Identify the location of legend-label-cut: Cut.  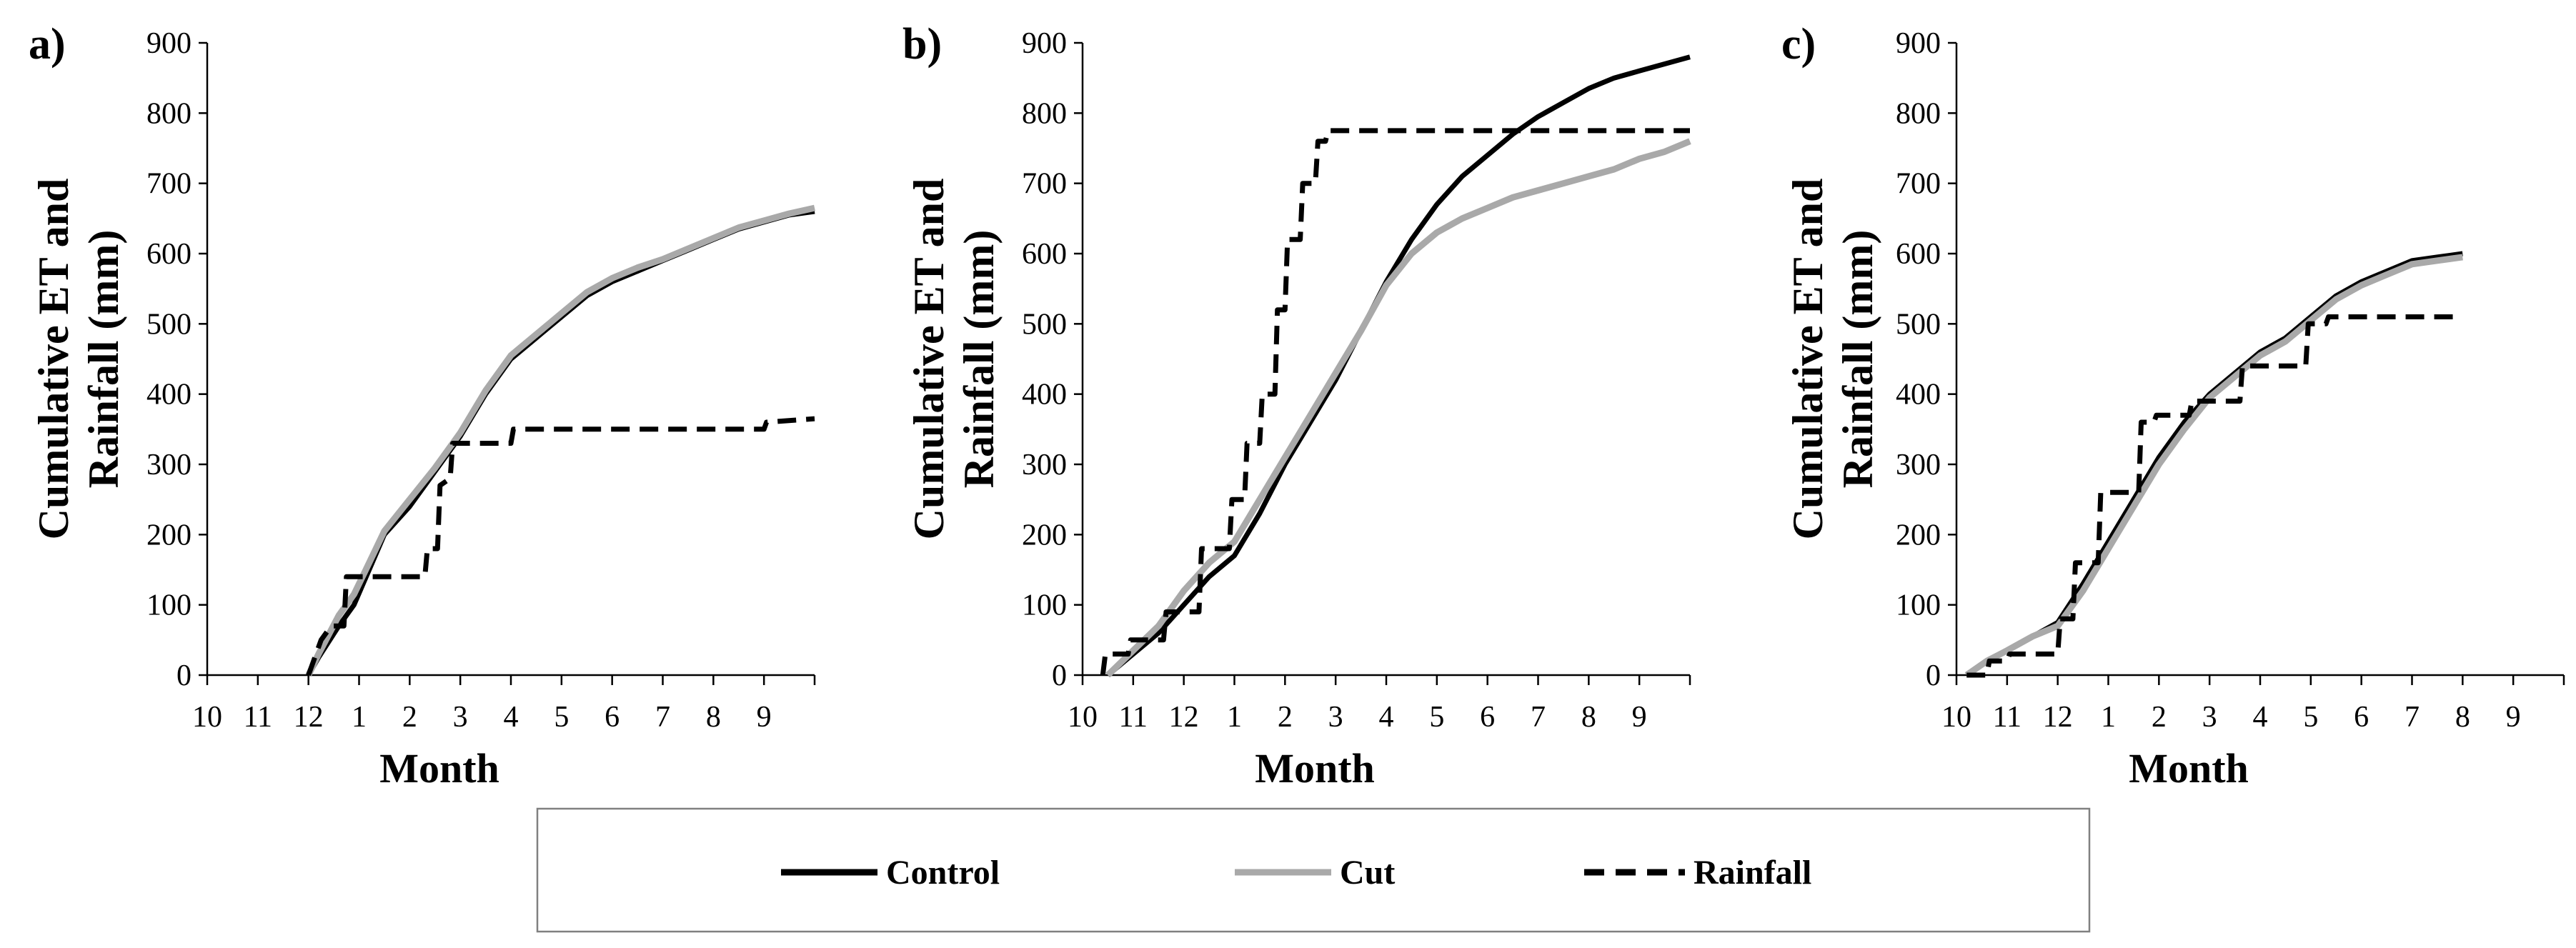
(1367, 873).